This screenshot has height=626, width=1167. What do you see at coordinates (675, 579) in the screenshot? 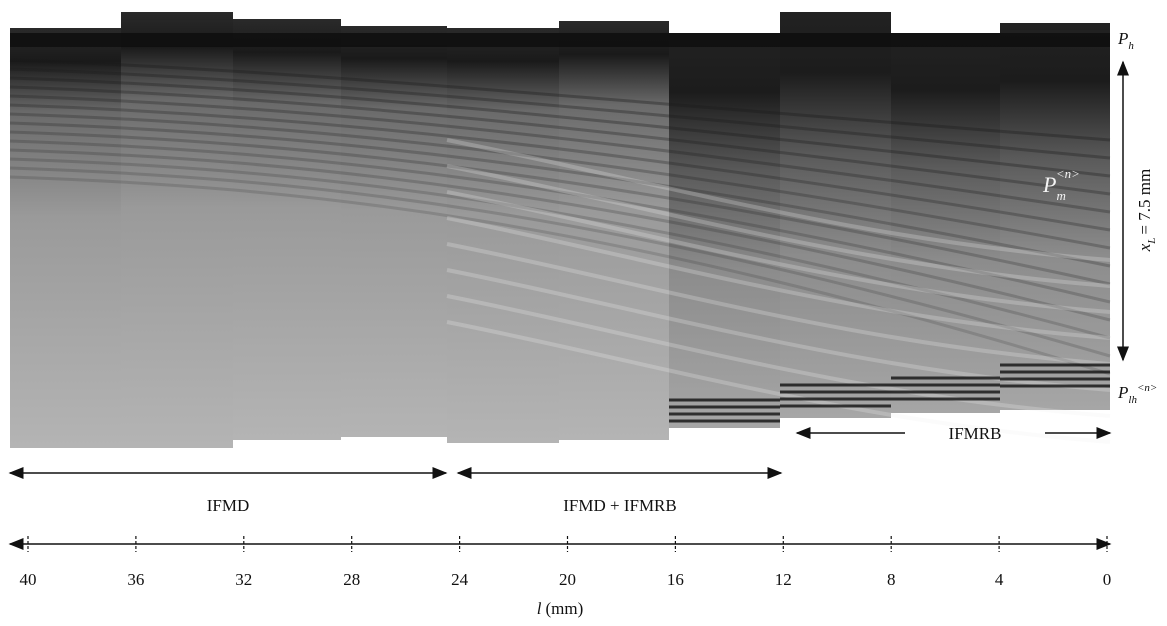
I see `tick-label: 16` at bounding box center [675, 579].